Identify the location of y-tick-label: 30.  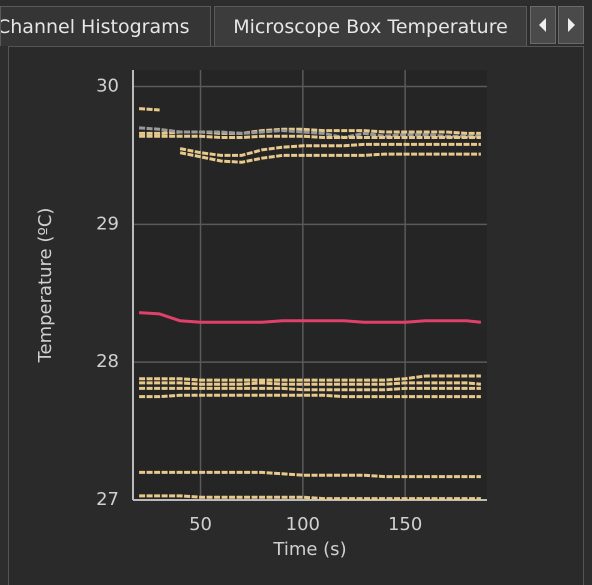
(107, 86).